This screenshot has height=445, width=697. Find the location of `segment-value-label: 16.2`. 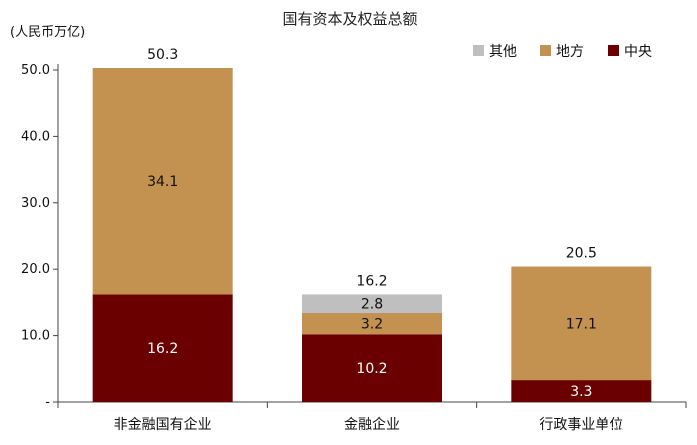

segment-value-label: 16.2 is located at coordinates (162, 349).